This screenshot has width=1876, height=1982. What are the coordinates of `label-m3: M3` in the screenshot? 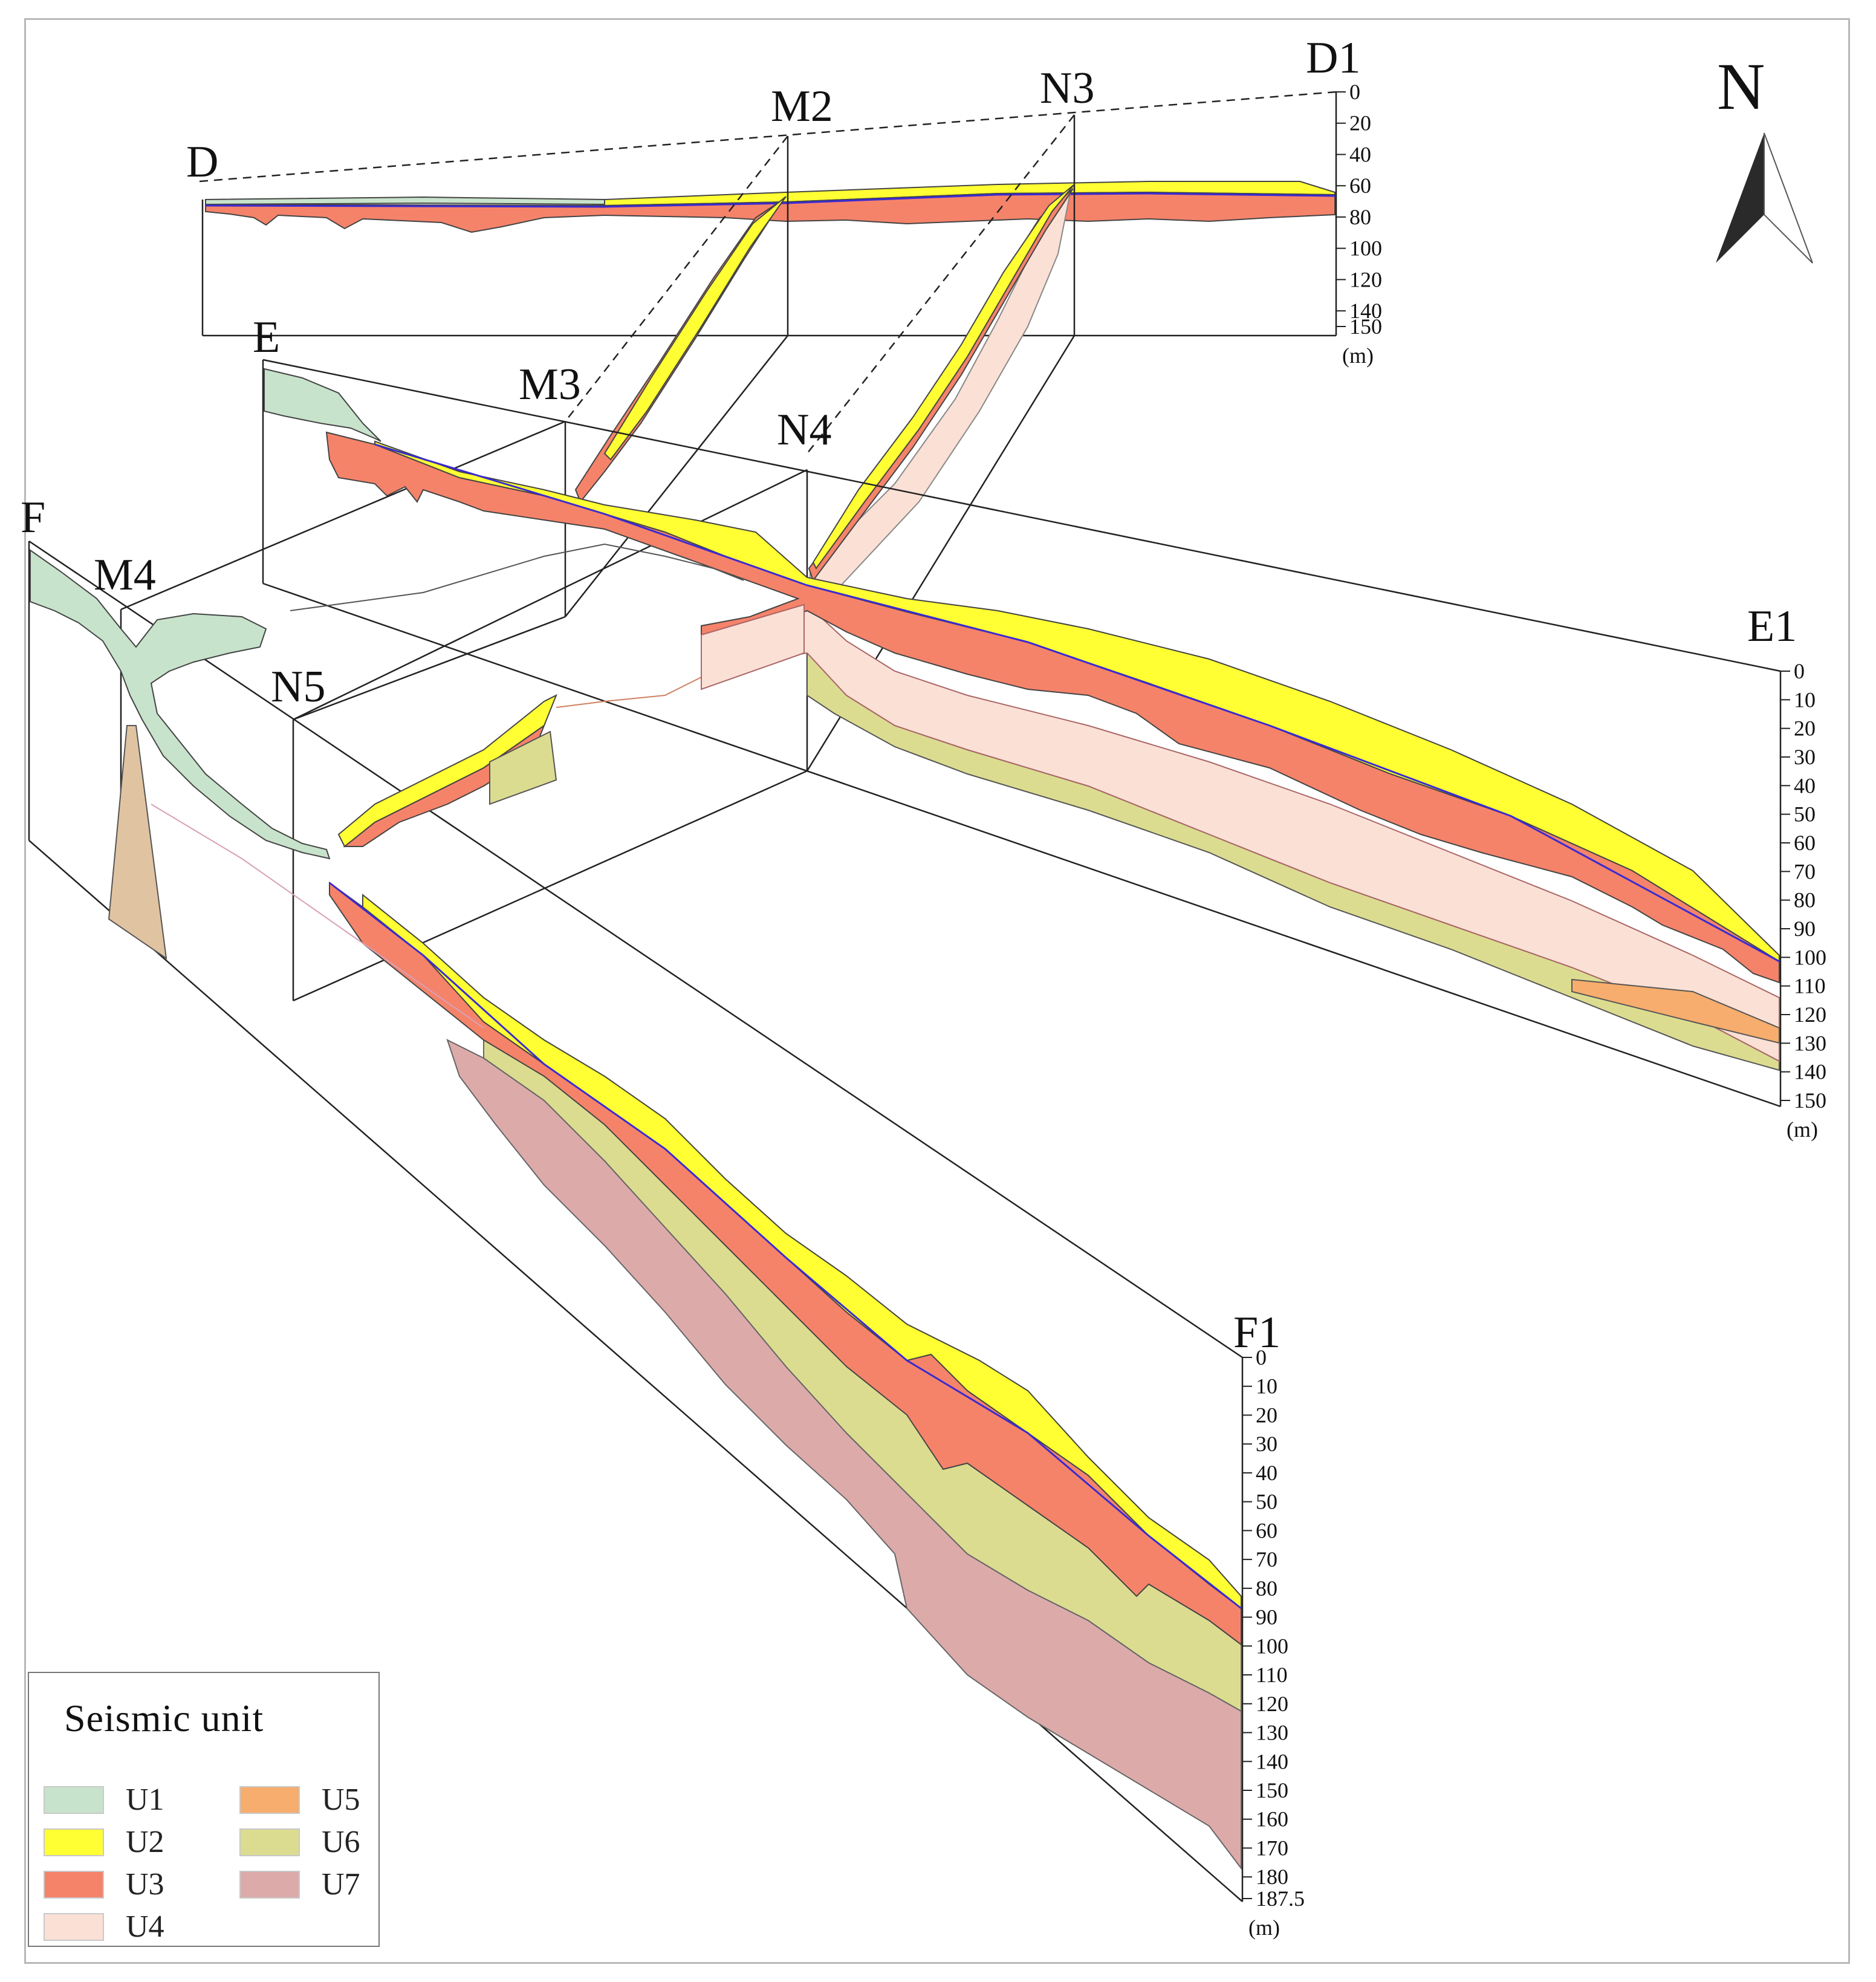 It's located at (550, 384).